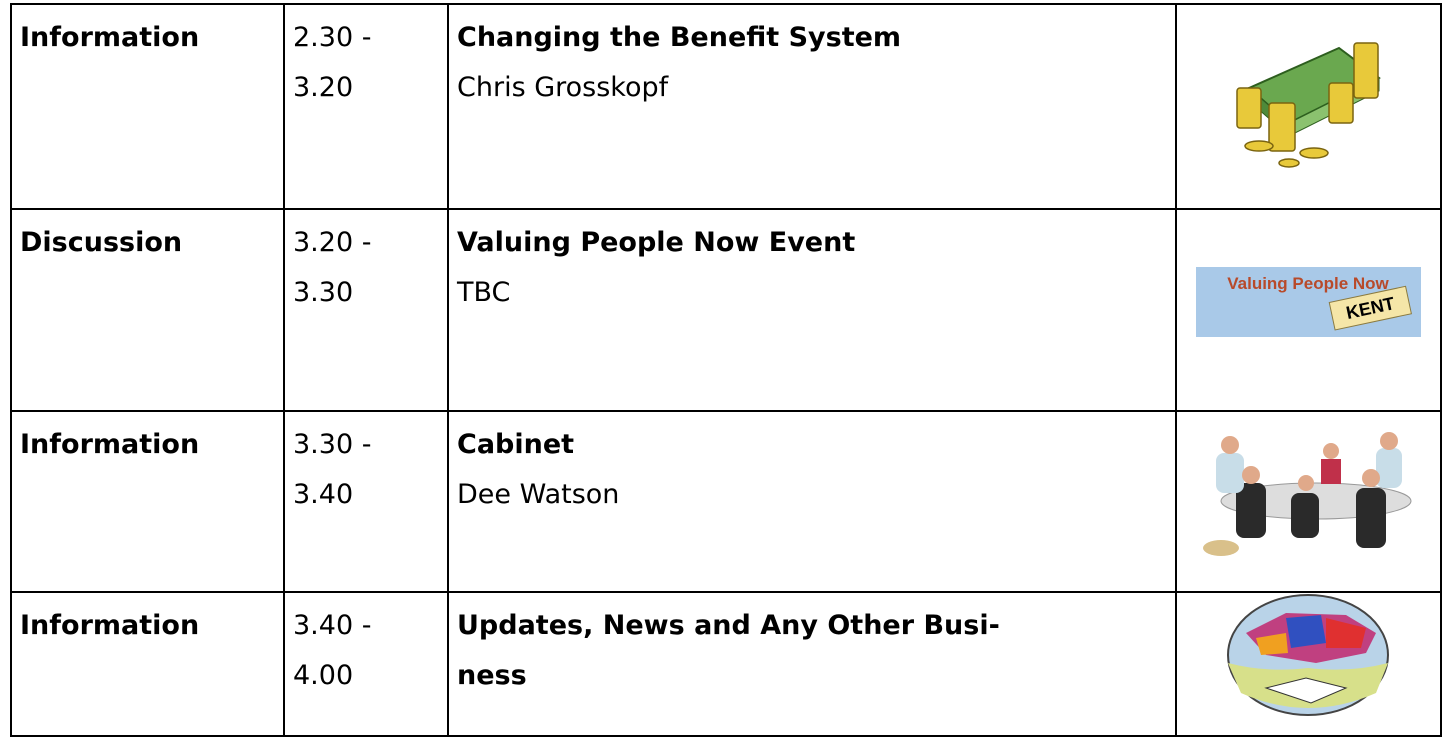 The image size is (1449, 737). Describe the element at coordinates (323, 87) in the screenshot. I see `time-end: 3.20` at that location.